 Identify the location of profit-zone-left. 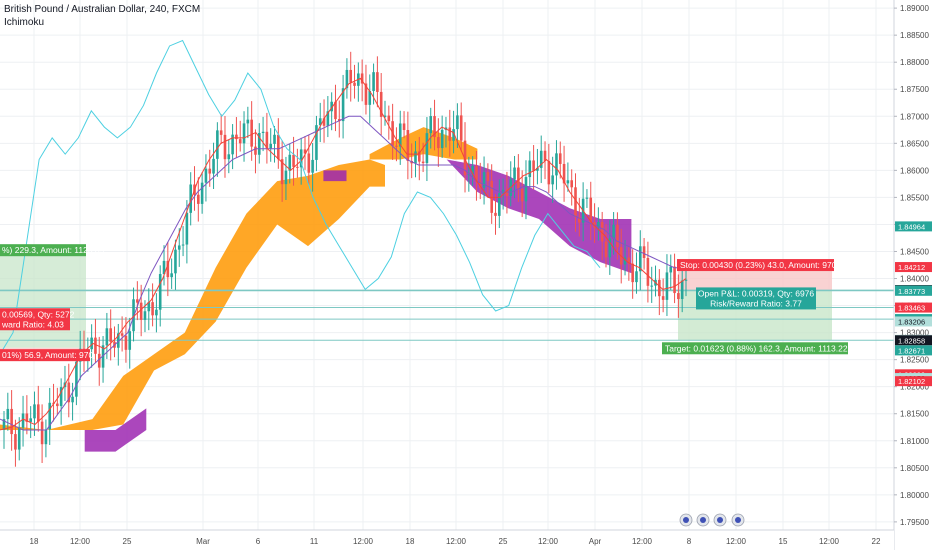
(43, 301).